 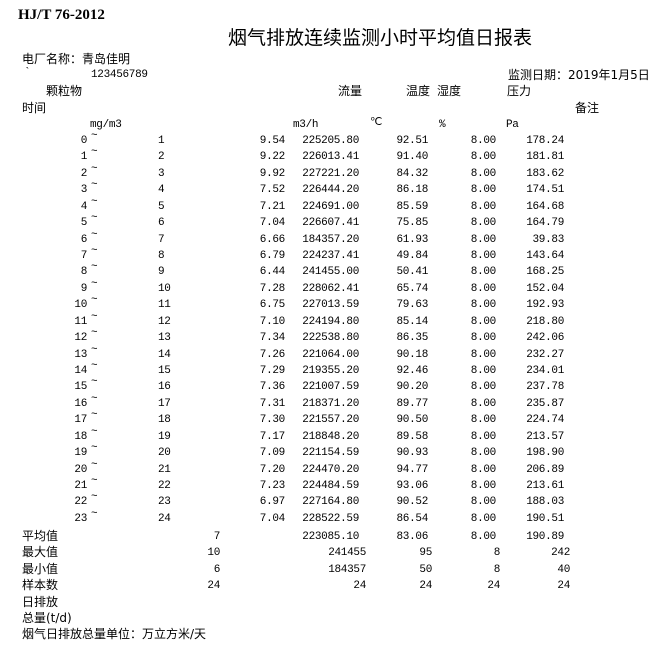 What do you see at coordinates (164, 288) in the screenshot?
I see `hour-end: 10` at bounding box center [164, 288].